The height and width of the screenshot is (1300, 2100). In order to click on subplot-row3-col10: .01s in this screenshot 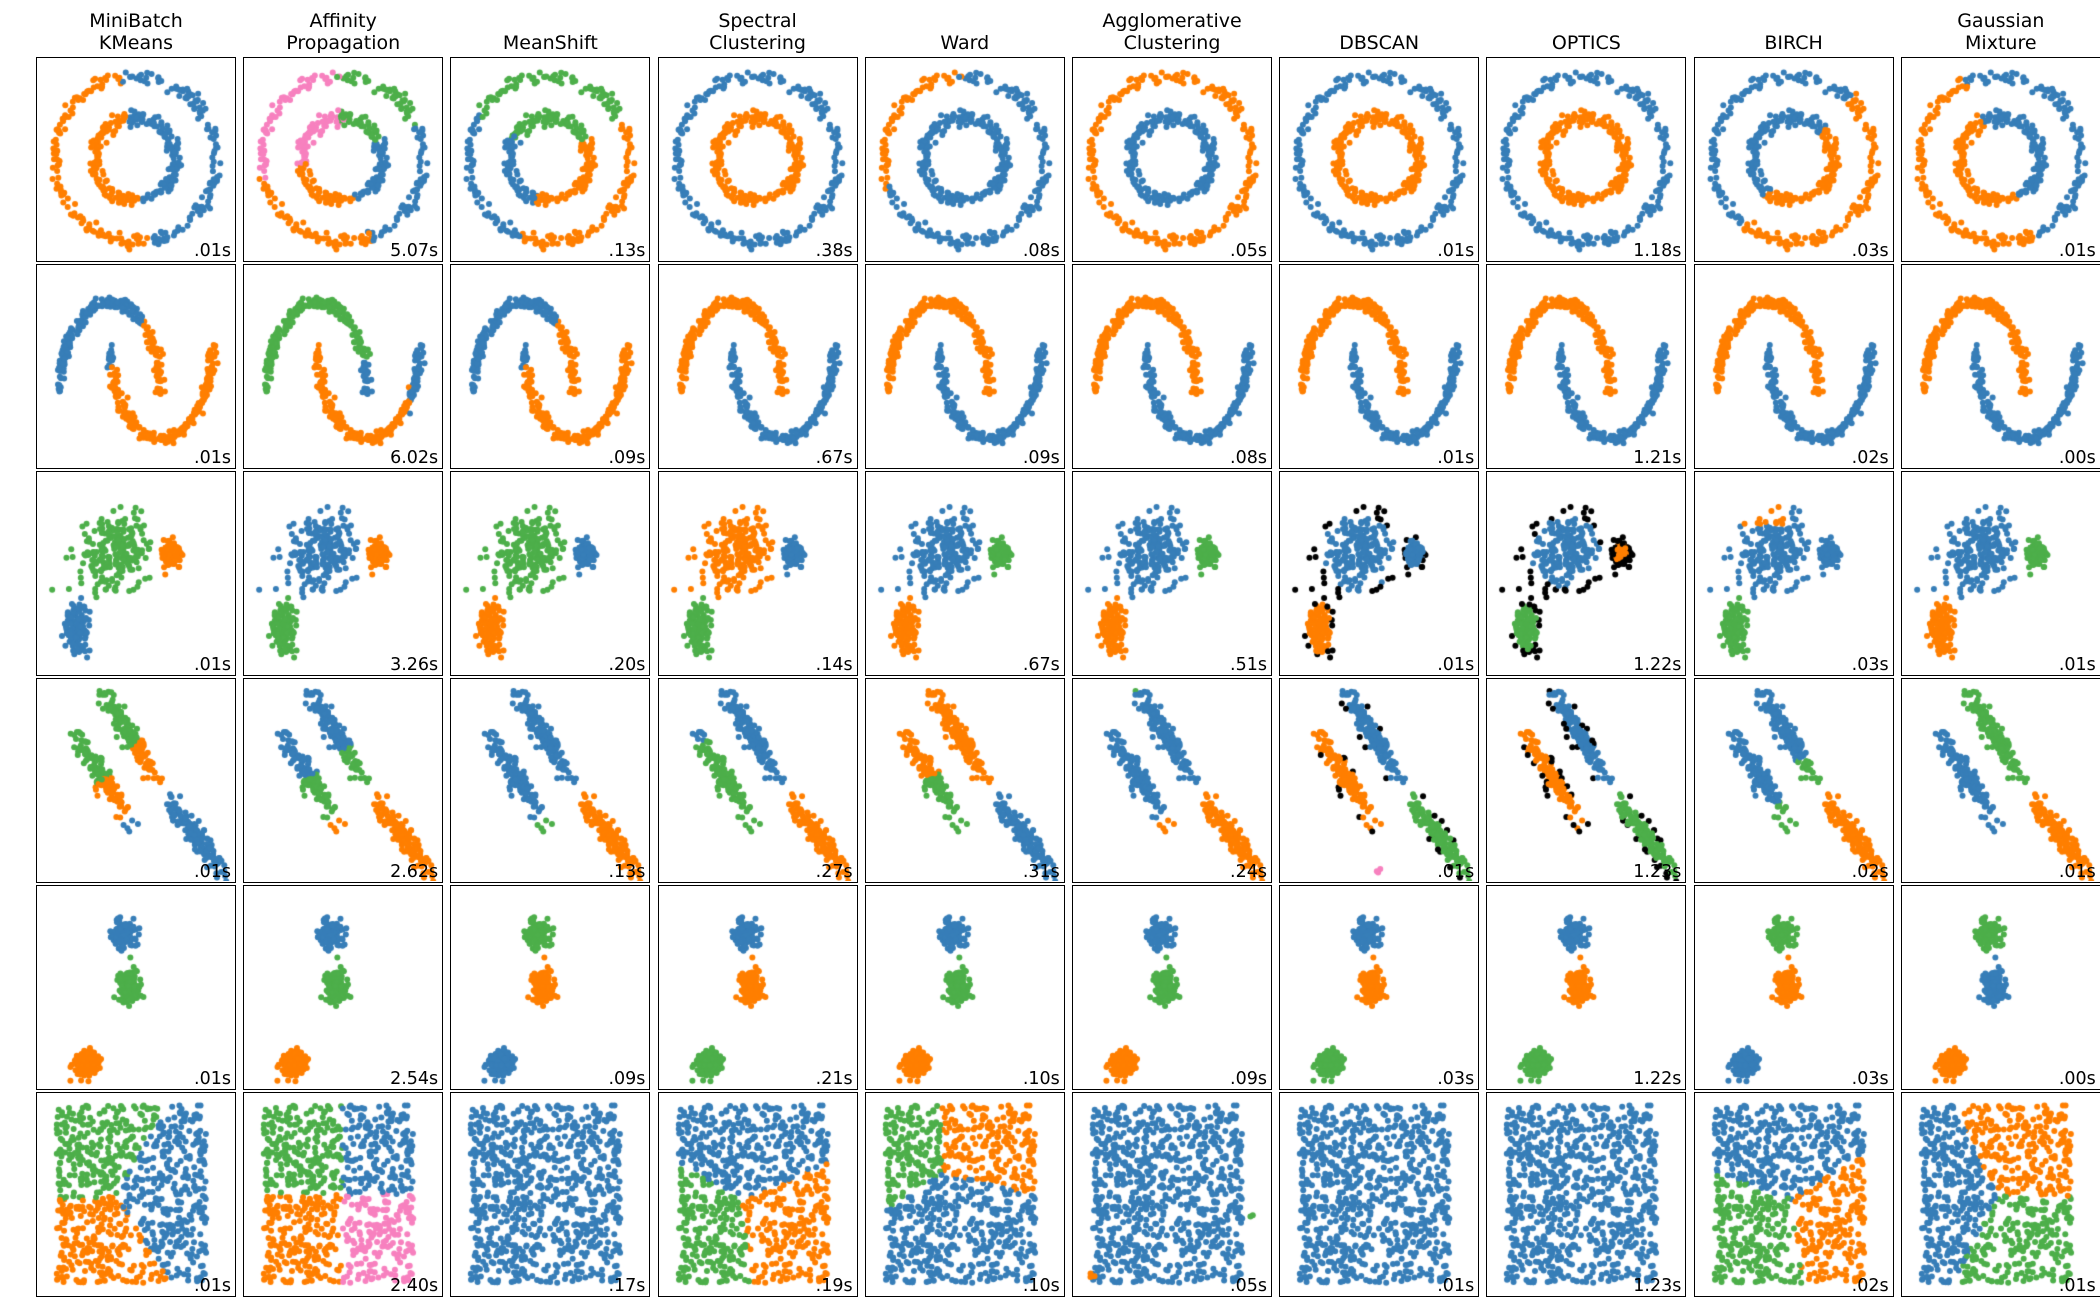, I will do `click(2000, 573)`.